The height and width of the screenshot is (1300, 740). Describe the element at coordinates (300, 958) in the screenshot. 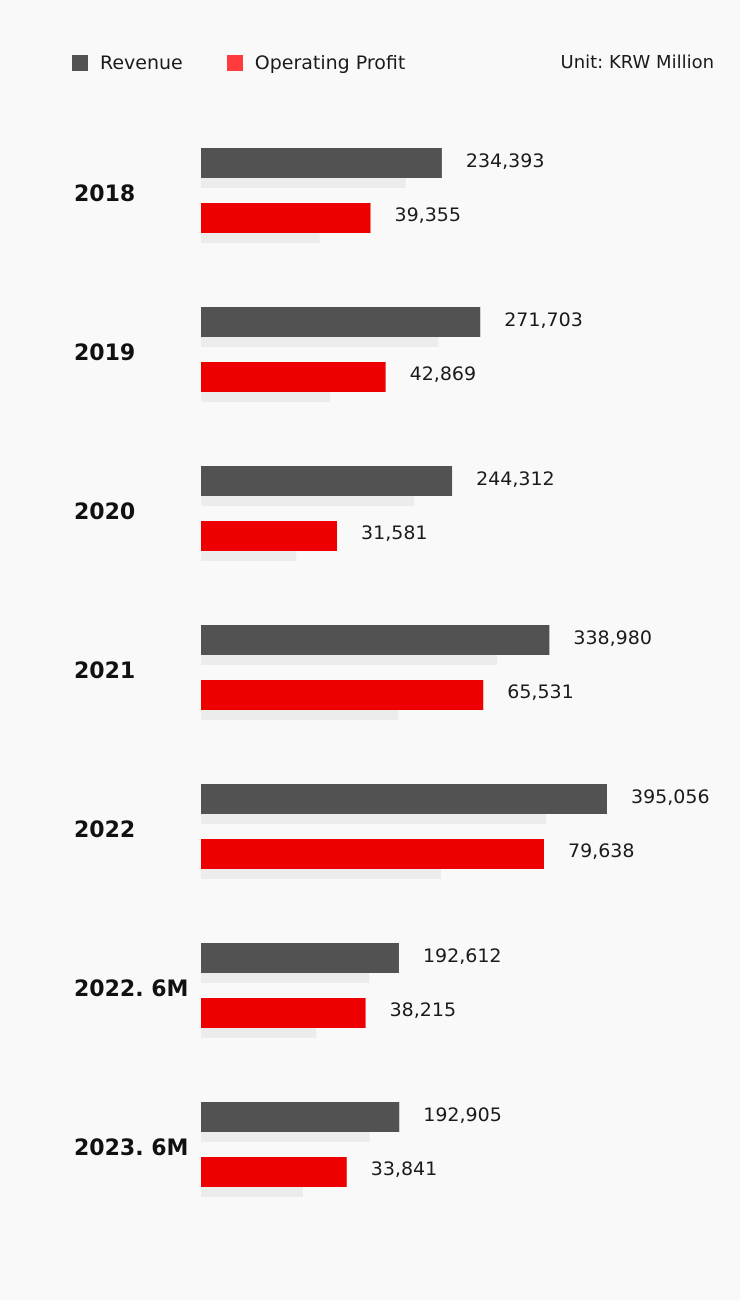

I see `bar-revenue-2022-6m` at that location.